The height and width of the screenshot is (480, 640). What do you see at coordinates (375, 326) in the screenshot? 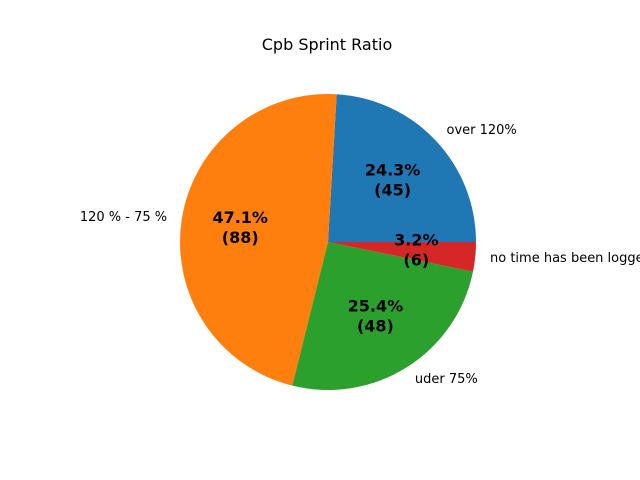
I see `slice-count-label: (48)` at bounding box center [375, 326].